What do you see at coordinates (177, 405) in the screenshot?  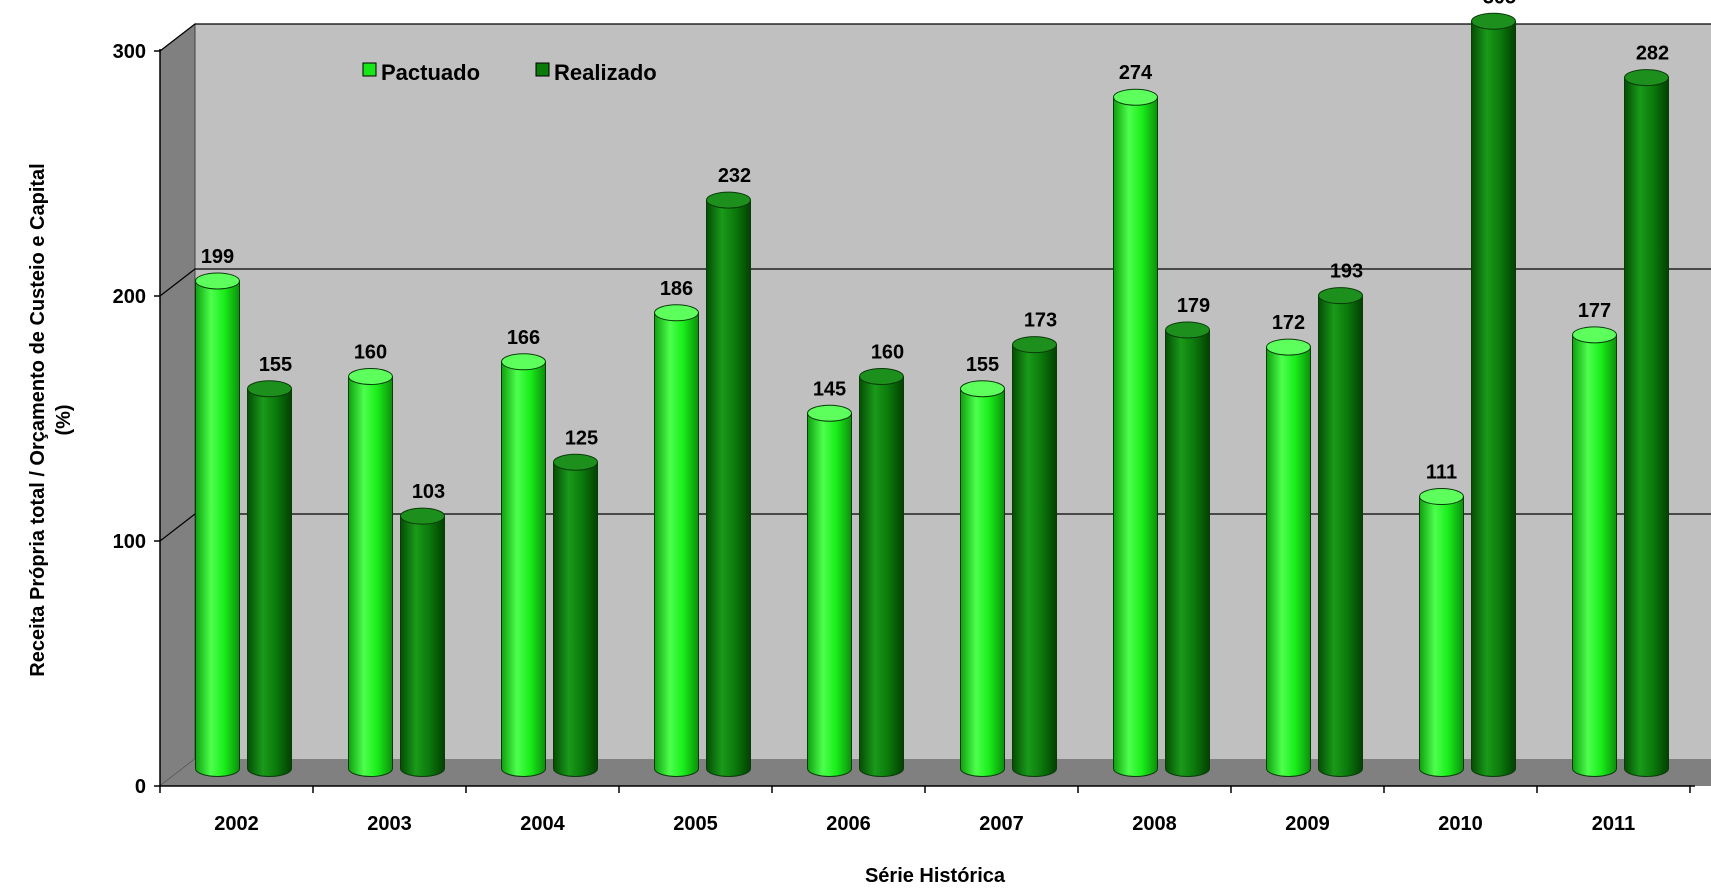 I see `side-wall` at bounding box center [177, 405].